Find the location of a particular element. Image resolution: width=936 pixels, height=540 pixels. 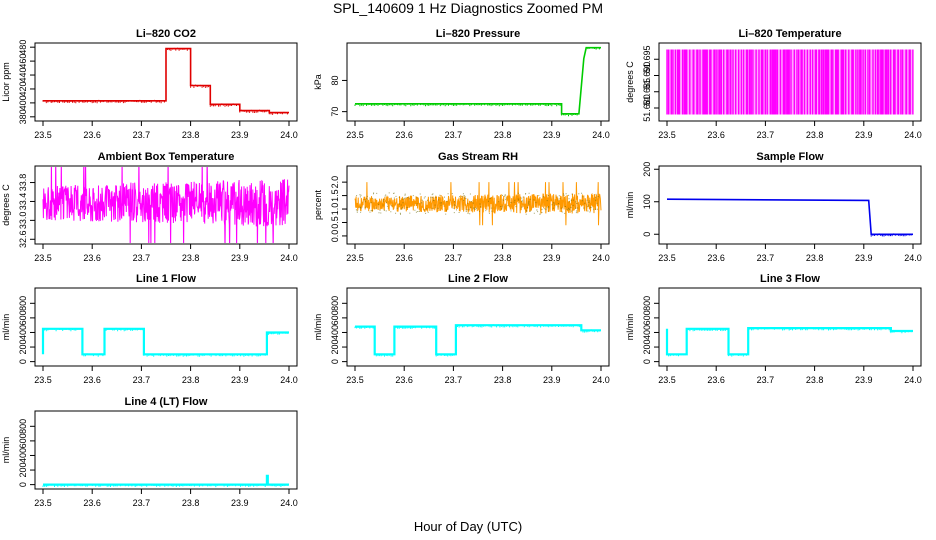

panel-title: Li–820 Temperature is located at coordinates (789, 34).